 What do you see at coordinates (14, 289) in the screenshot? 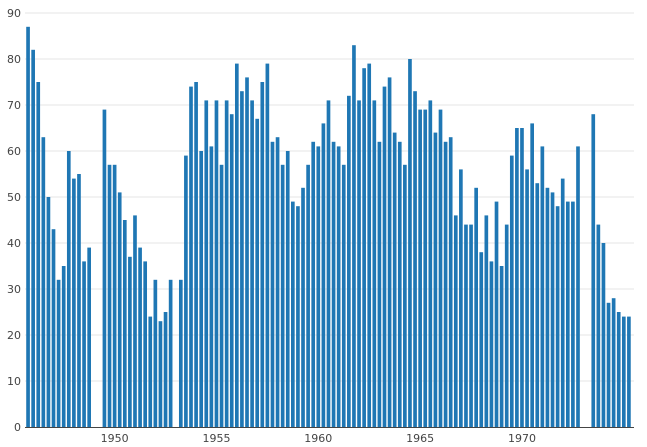
I see `y-tick-label: 30` at bounding box center [14, 289].